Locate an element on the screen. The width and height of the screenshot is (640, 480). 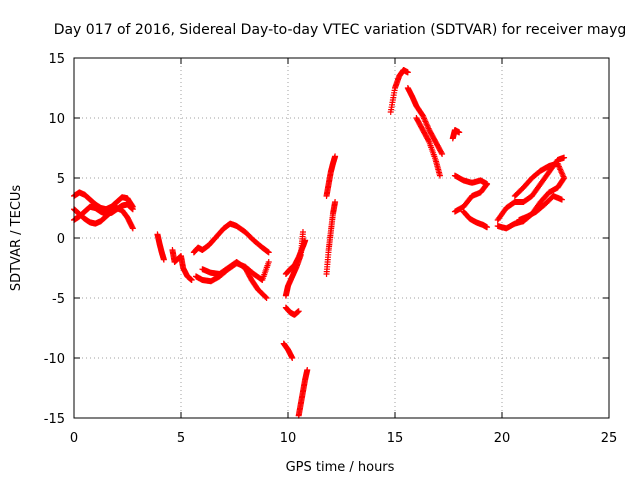
series-track-z is located at coordinates (540, 208).